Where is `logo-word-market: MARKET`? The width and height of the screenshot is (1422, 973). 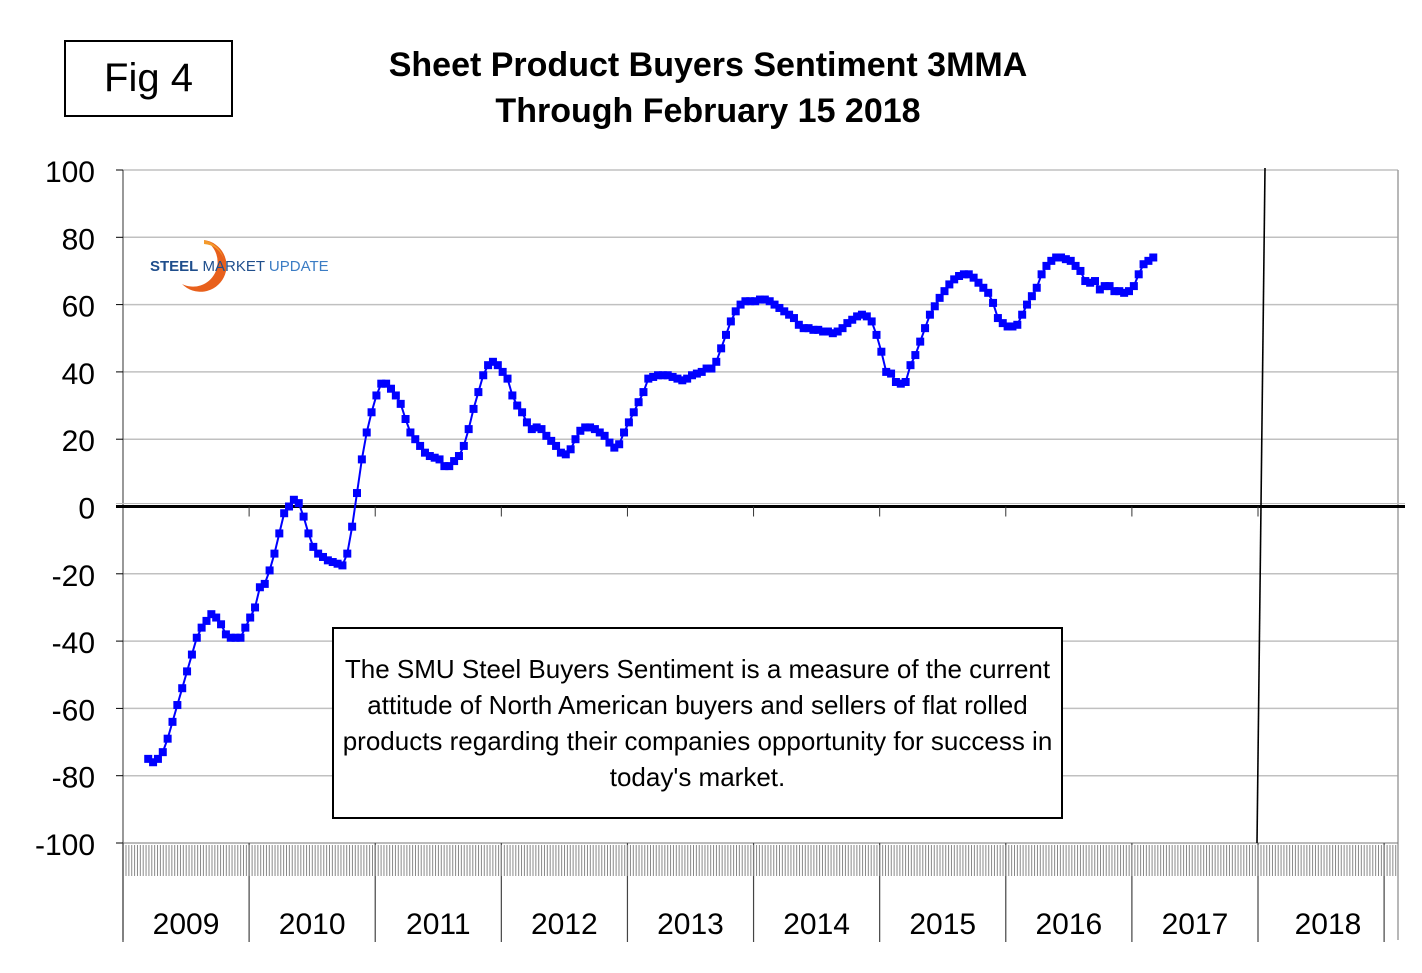
logo-word-market: MARKET is located at coordinates (233, 266).